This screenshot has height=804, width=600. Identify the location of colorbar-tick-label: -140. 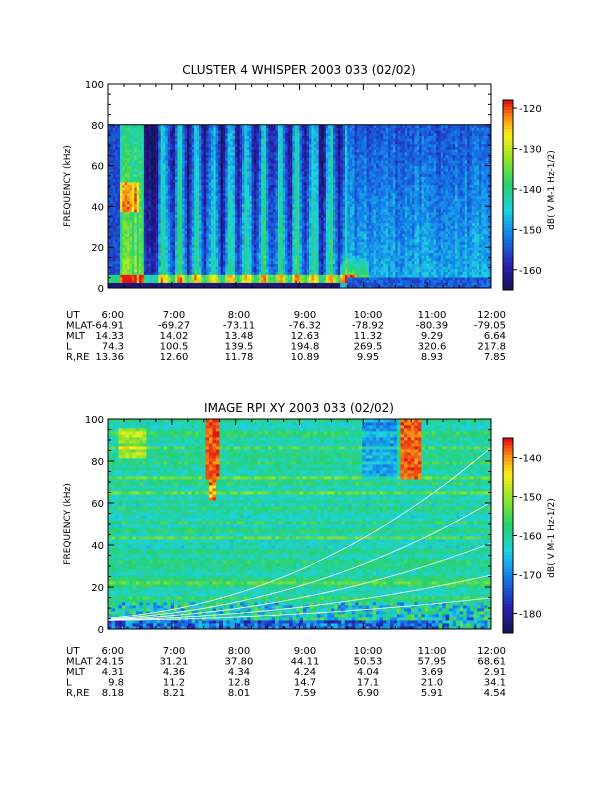
(530, 459).